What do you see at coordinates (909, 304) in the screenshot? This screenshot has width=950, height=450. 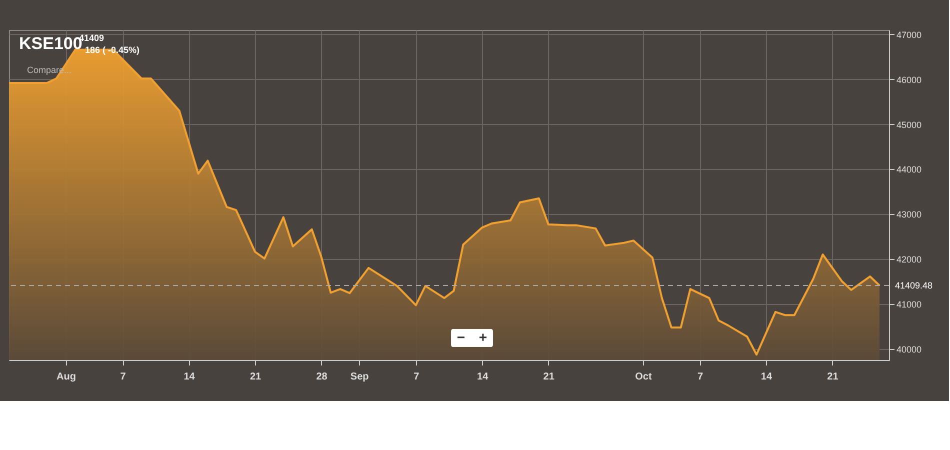 I see `y-tick-label: 41000` at bounding box center [909, 304].